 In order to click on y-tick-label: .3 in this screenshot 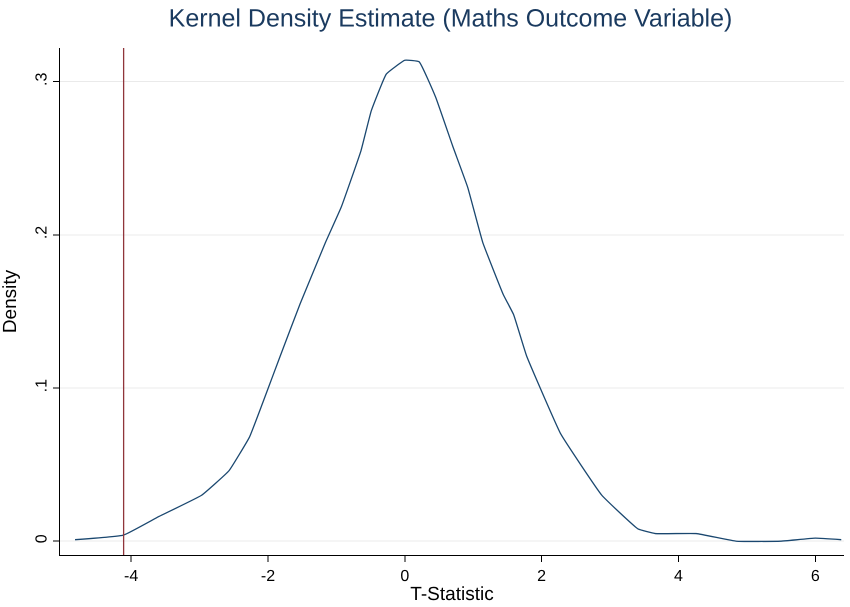, I will do `click(42, 79)`.